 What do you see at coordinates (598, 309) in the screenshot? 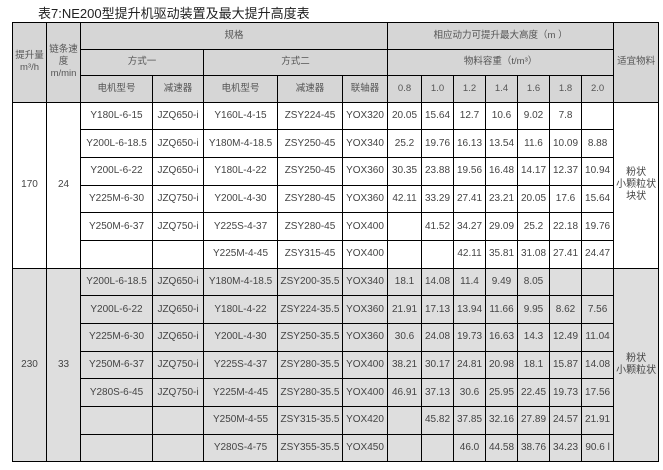
I see `table-cell: 7.56` at bounding box center [598, 309].